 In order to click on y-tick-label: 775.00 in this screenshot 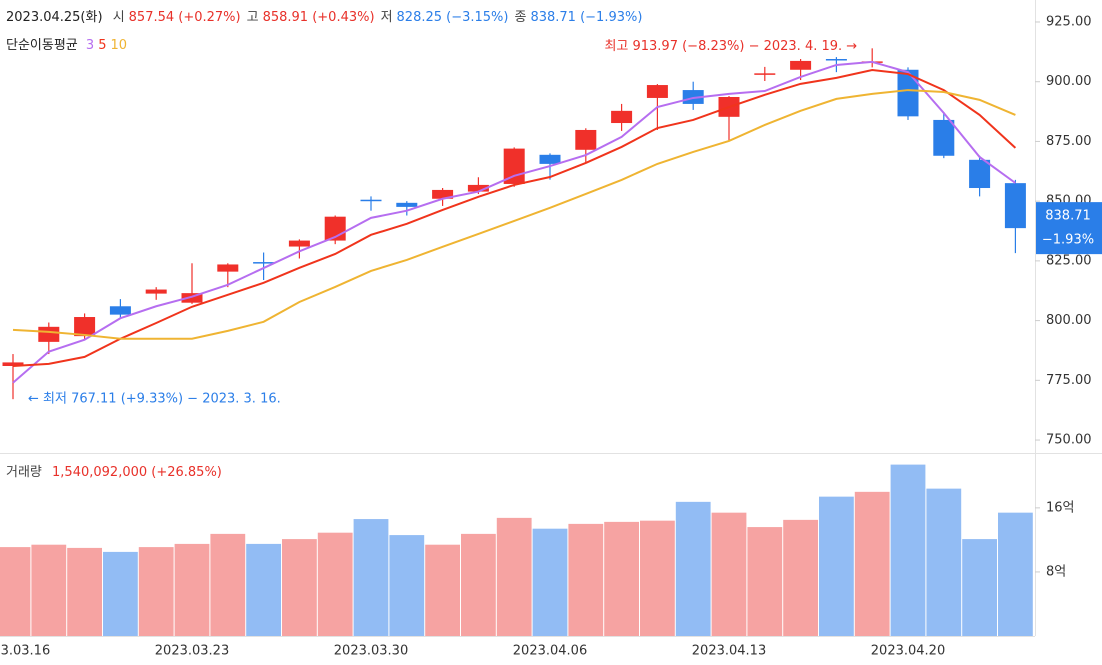, I will do `click(1069, 380)`.